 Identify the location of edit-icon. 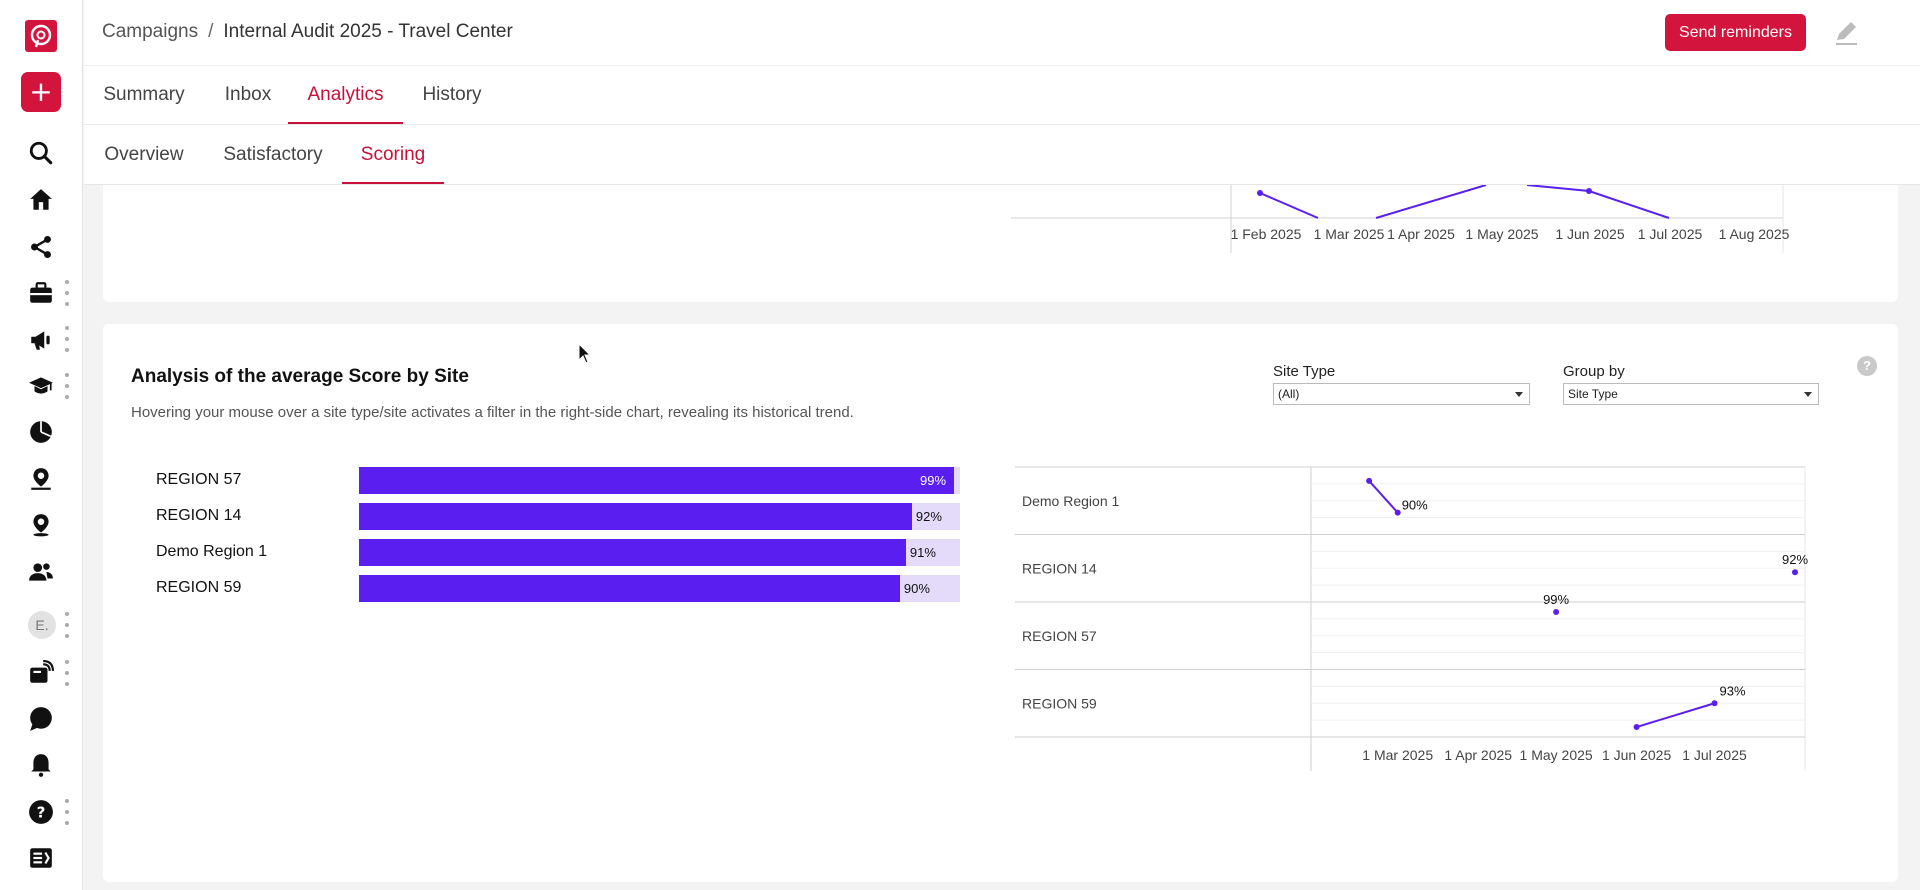
(1846, 33).